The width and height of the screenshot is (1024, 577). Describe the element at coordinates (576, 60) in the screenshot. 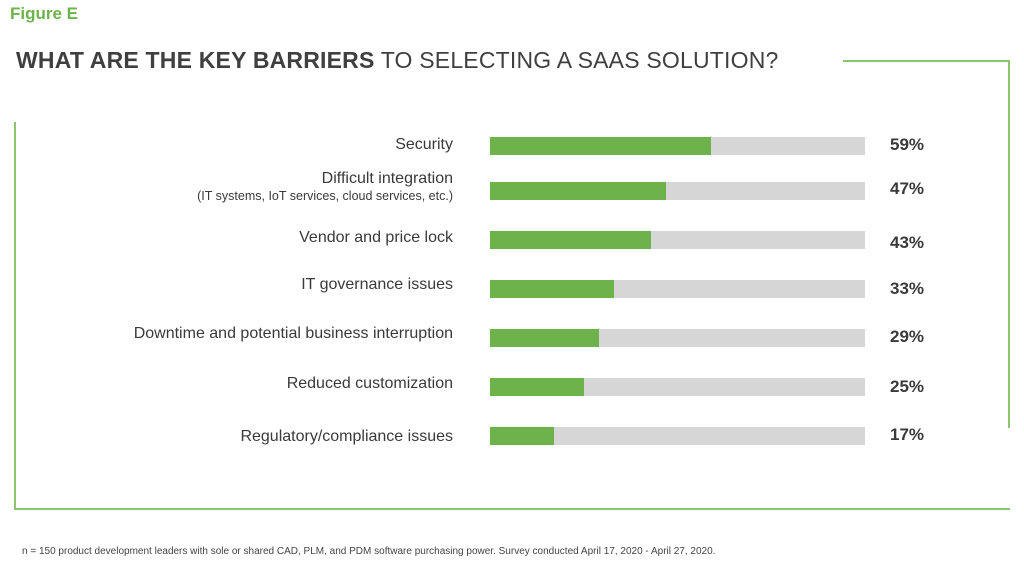

I see `chart-title-rest: TO SELECTING A SAAS SOLUTION?` at that location.